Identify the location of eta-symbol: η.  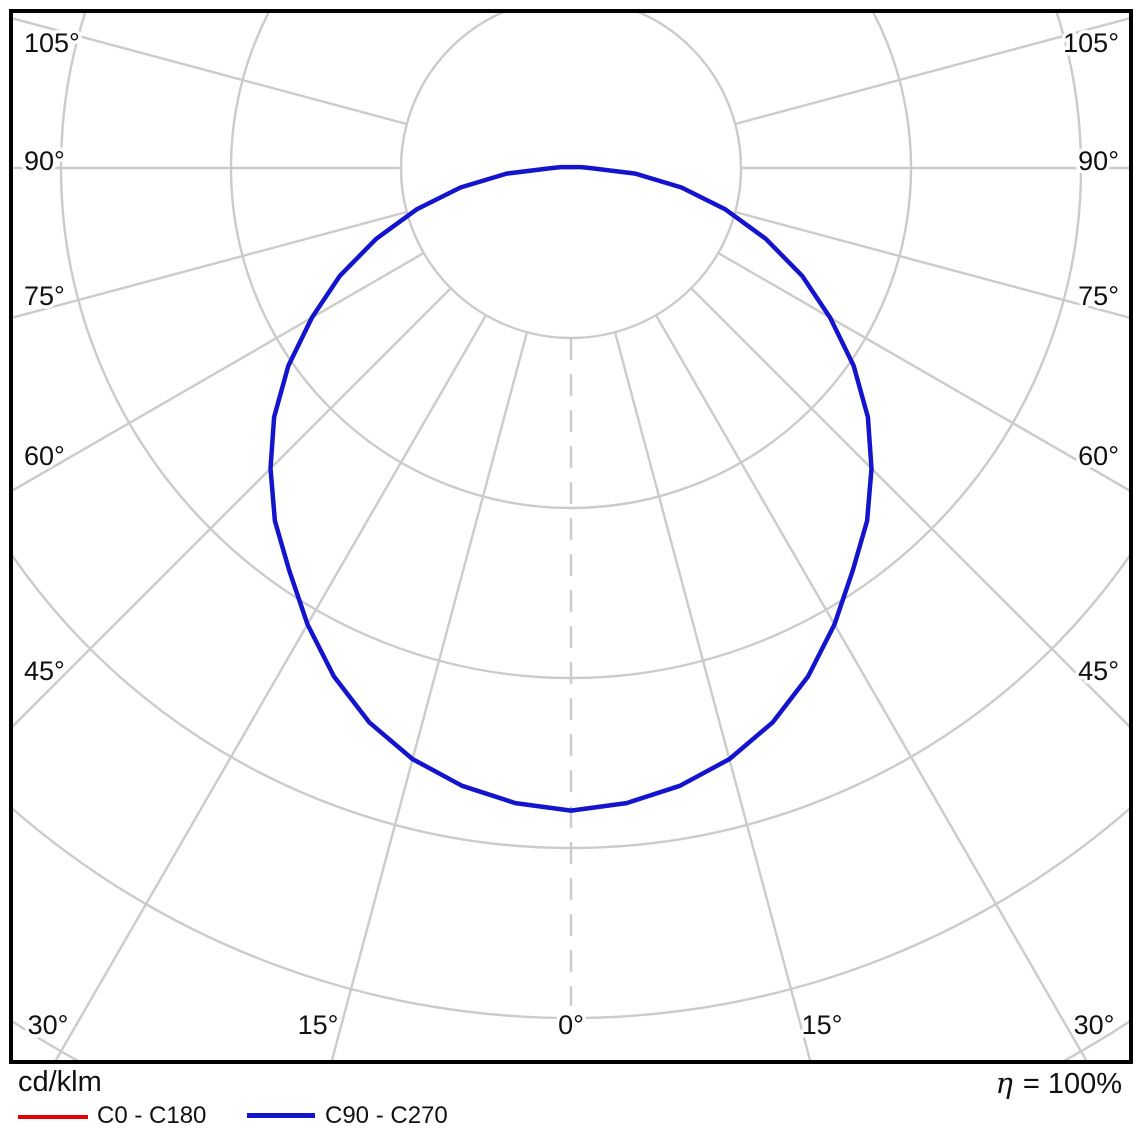
(1004, 1083).